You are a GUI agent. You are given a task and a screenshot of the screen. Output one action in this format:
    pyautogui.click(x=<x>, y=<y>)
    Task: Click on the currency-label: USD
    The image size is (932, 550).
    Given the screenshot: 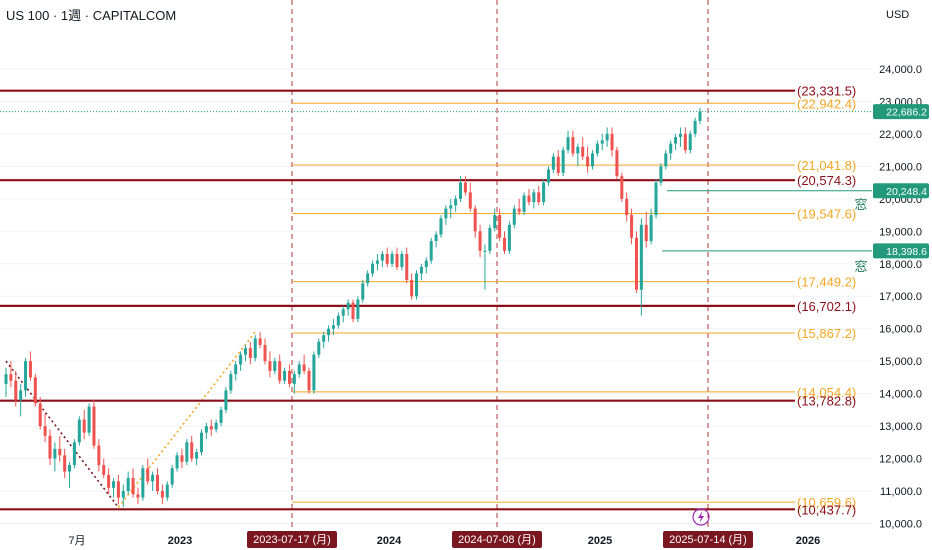 What is the action you would take?
    pyautogui.click(x=897, y=15)
    